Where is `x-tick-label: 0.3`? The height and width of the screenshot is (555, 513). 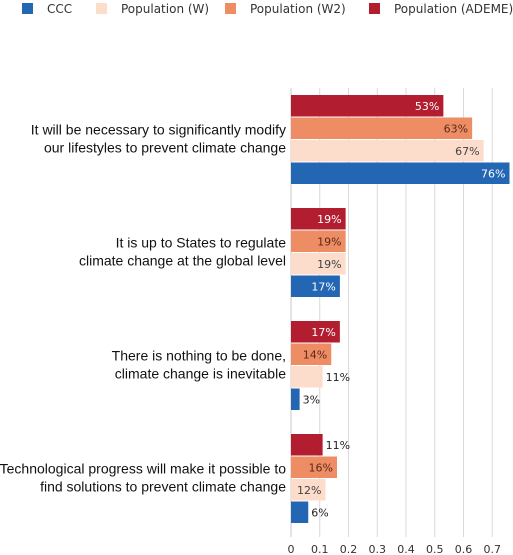
x-tick-label: 0.3 is located at coordinates (378, 549).